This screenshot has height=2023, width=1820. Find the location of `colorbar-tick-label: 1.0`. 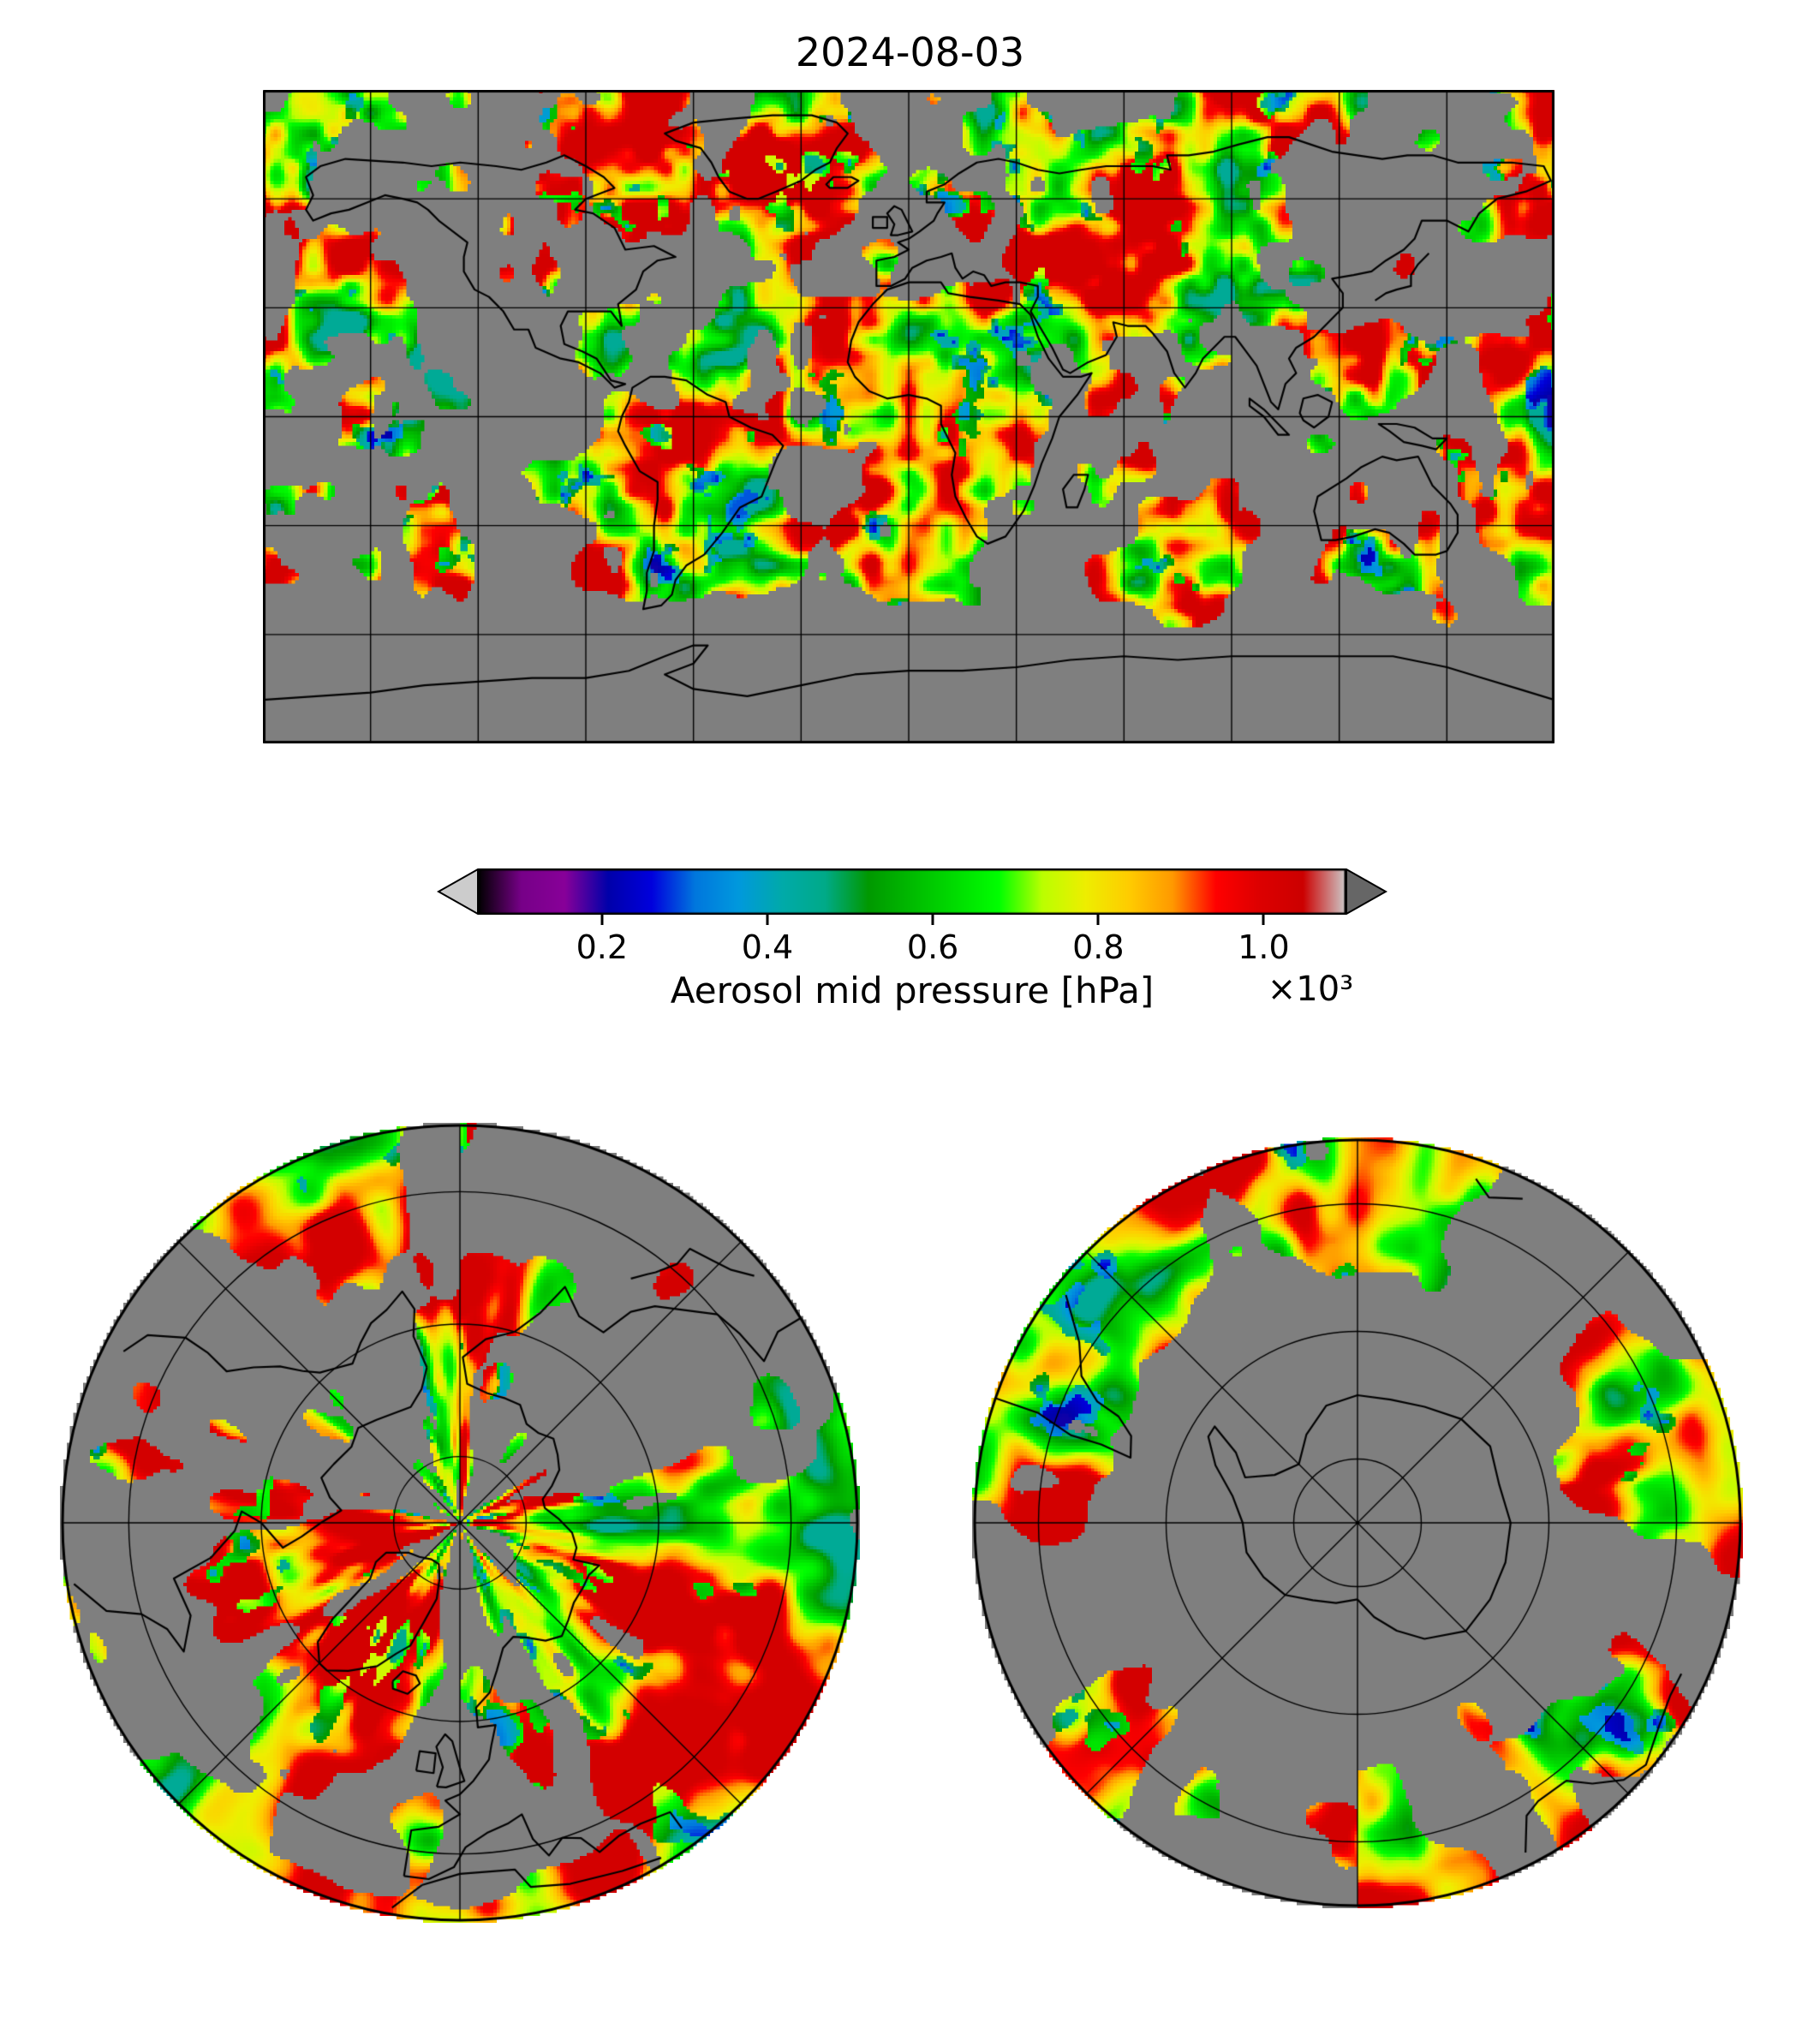

colorbar-tick-label: 1.0 is located at coordinates (1264, 947).